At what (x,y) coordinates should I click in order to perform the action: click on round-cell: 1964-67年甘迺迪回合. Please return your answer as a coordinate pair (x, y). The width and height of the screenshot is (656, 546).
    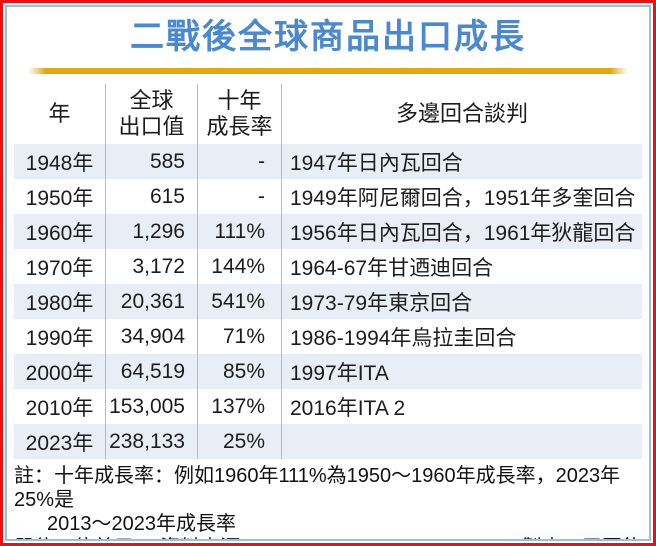
    Looking at the image, I should click on (392, 268).